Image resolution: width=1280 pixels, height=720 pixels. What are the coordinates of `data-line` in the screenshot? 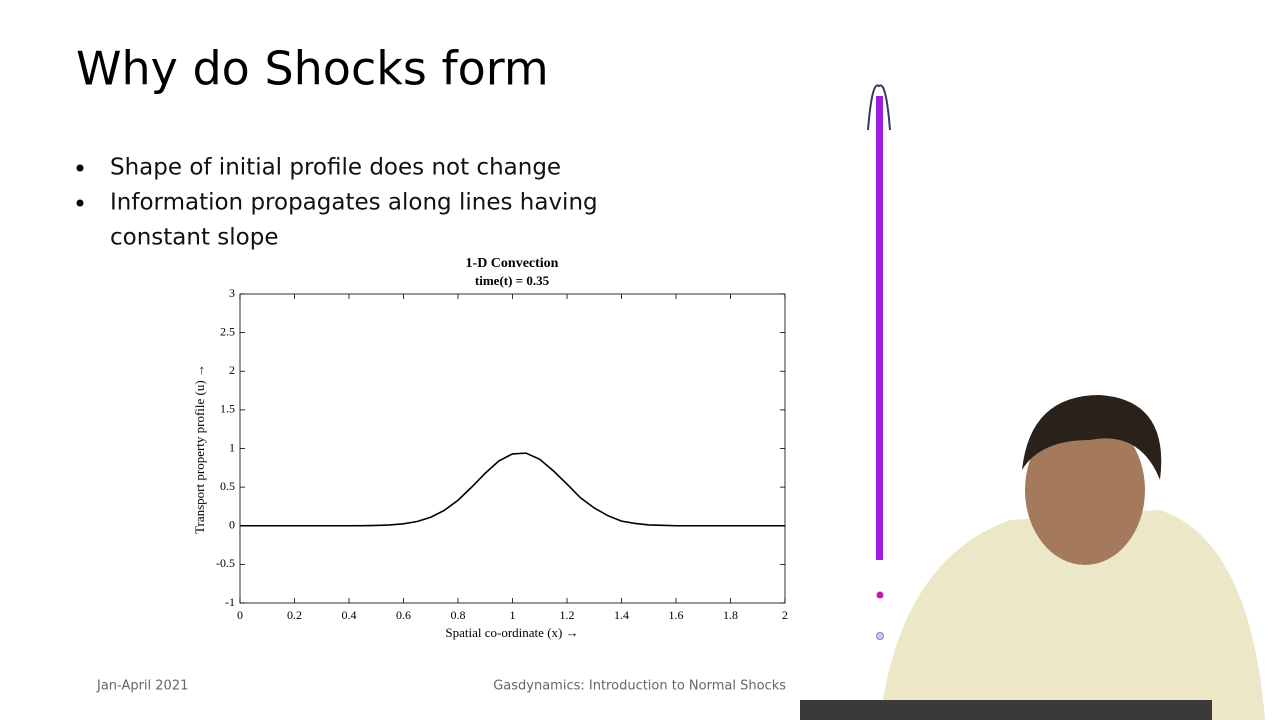 It's located at (512, 489).